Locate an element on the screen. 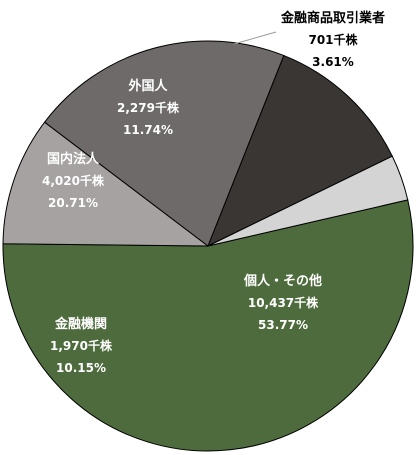 The height and width of the screenshot is (455, 416). slice-label-percent: 53.77% is located at coordinates (283, 325).